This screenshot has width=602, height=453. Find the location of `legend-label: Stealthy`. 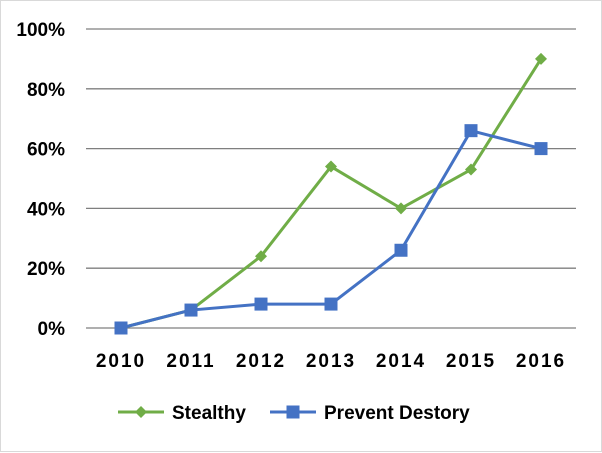

legend-label: Stealthy is located at coordinates (209, 413).